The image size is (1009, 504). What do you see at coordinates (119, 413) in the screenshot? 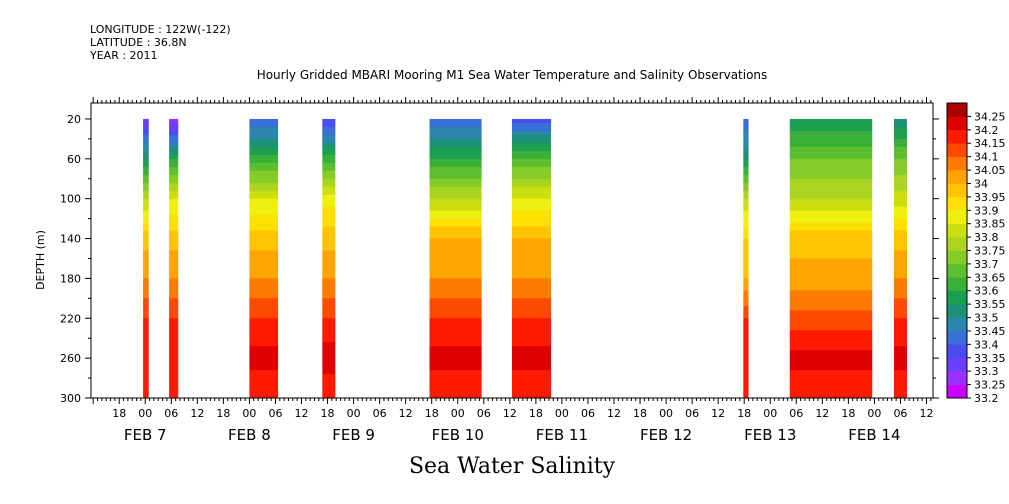
I see `x-hour-label: 18` at bounding box center [119, 413].